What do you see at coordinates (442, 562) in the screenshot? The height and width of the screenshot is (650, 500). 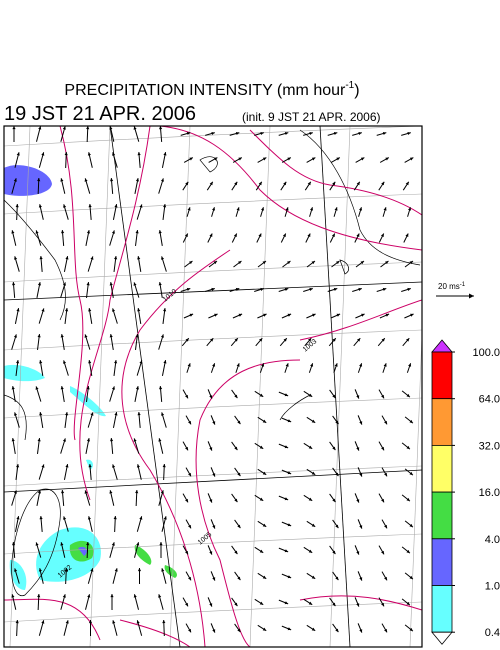 I see `colorbar-segment` at bounding box center [442, 562].